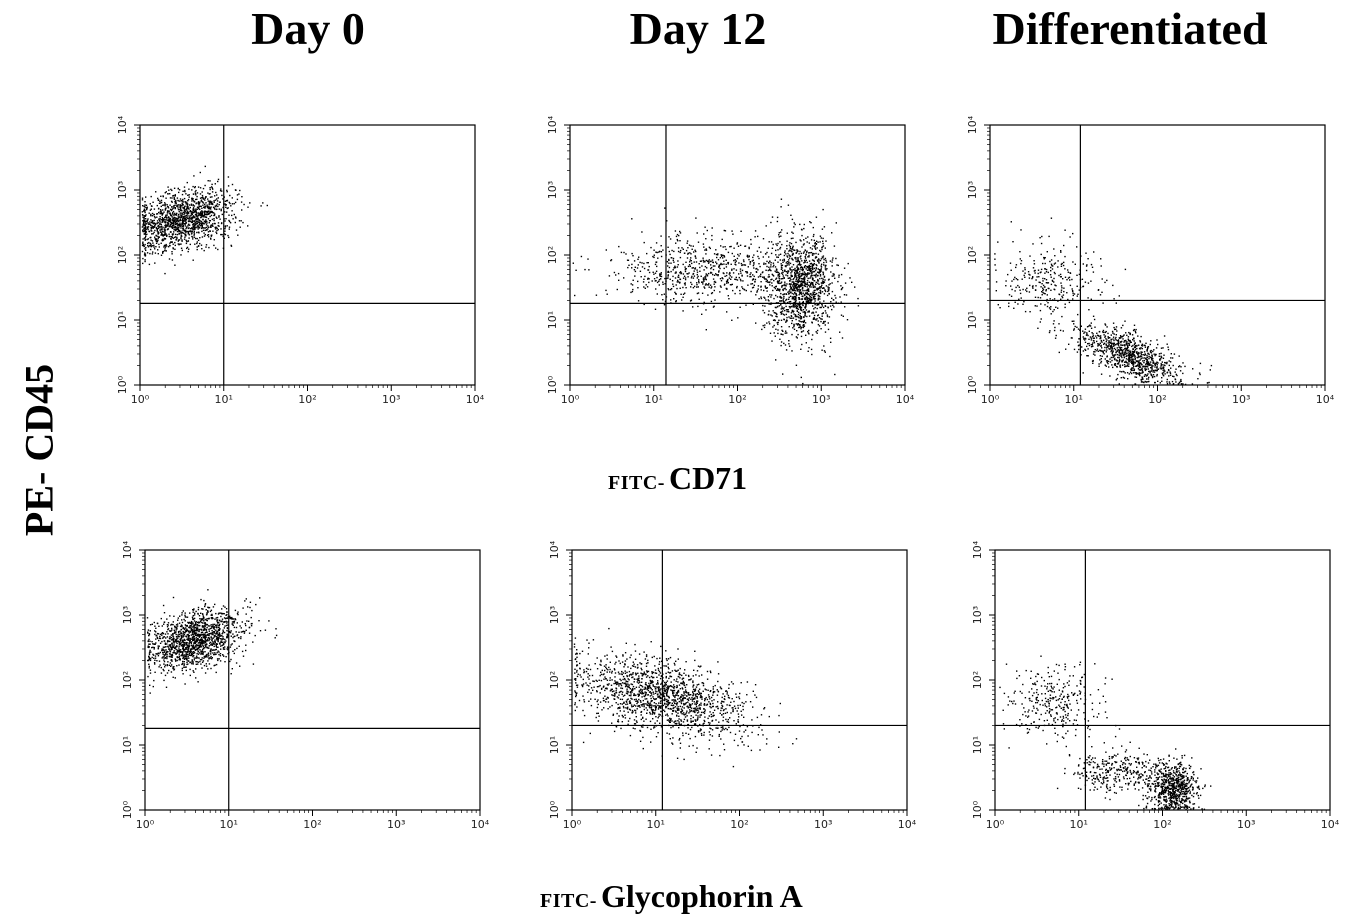  Describe the element at coordinates (654, 399) in the screenshot. I see `x-tick-label: 10¹` at that location.